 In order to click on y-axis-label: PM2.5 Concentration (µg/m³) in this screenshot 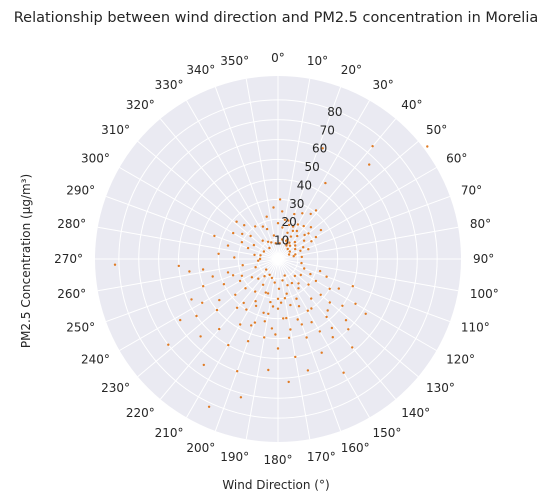, I will do `click(26, 261)`.